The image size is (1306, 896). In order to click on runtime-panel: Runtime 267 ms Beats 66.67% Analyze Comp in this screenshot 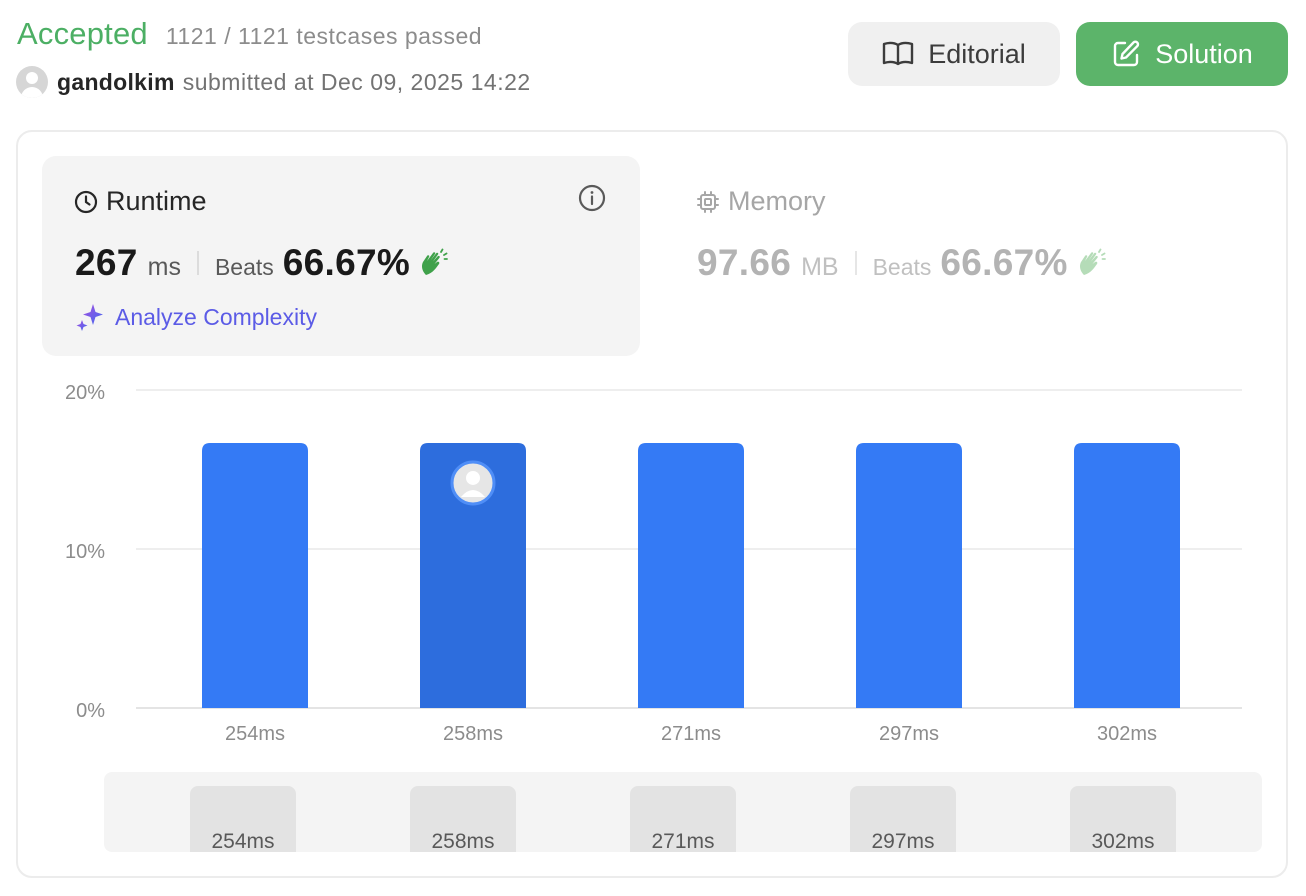, I will do `click(341, 256)`.